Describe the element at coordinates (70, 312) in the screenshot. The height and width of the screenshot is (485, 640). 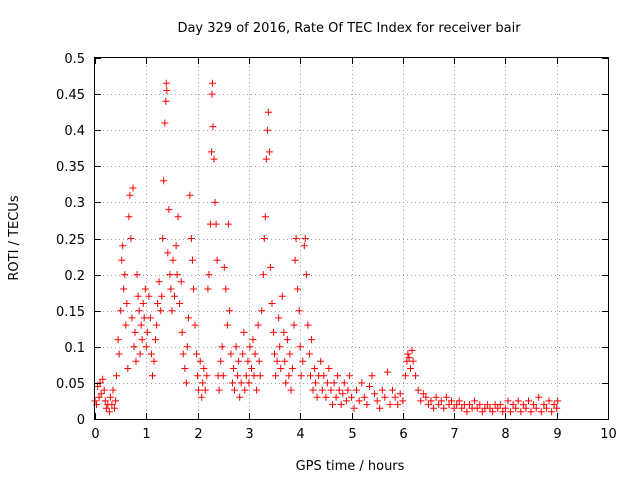
I see `y-tick-label: 0.15` at that location.